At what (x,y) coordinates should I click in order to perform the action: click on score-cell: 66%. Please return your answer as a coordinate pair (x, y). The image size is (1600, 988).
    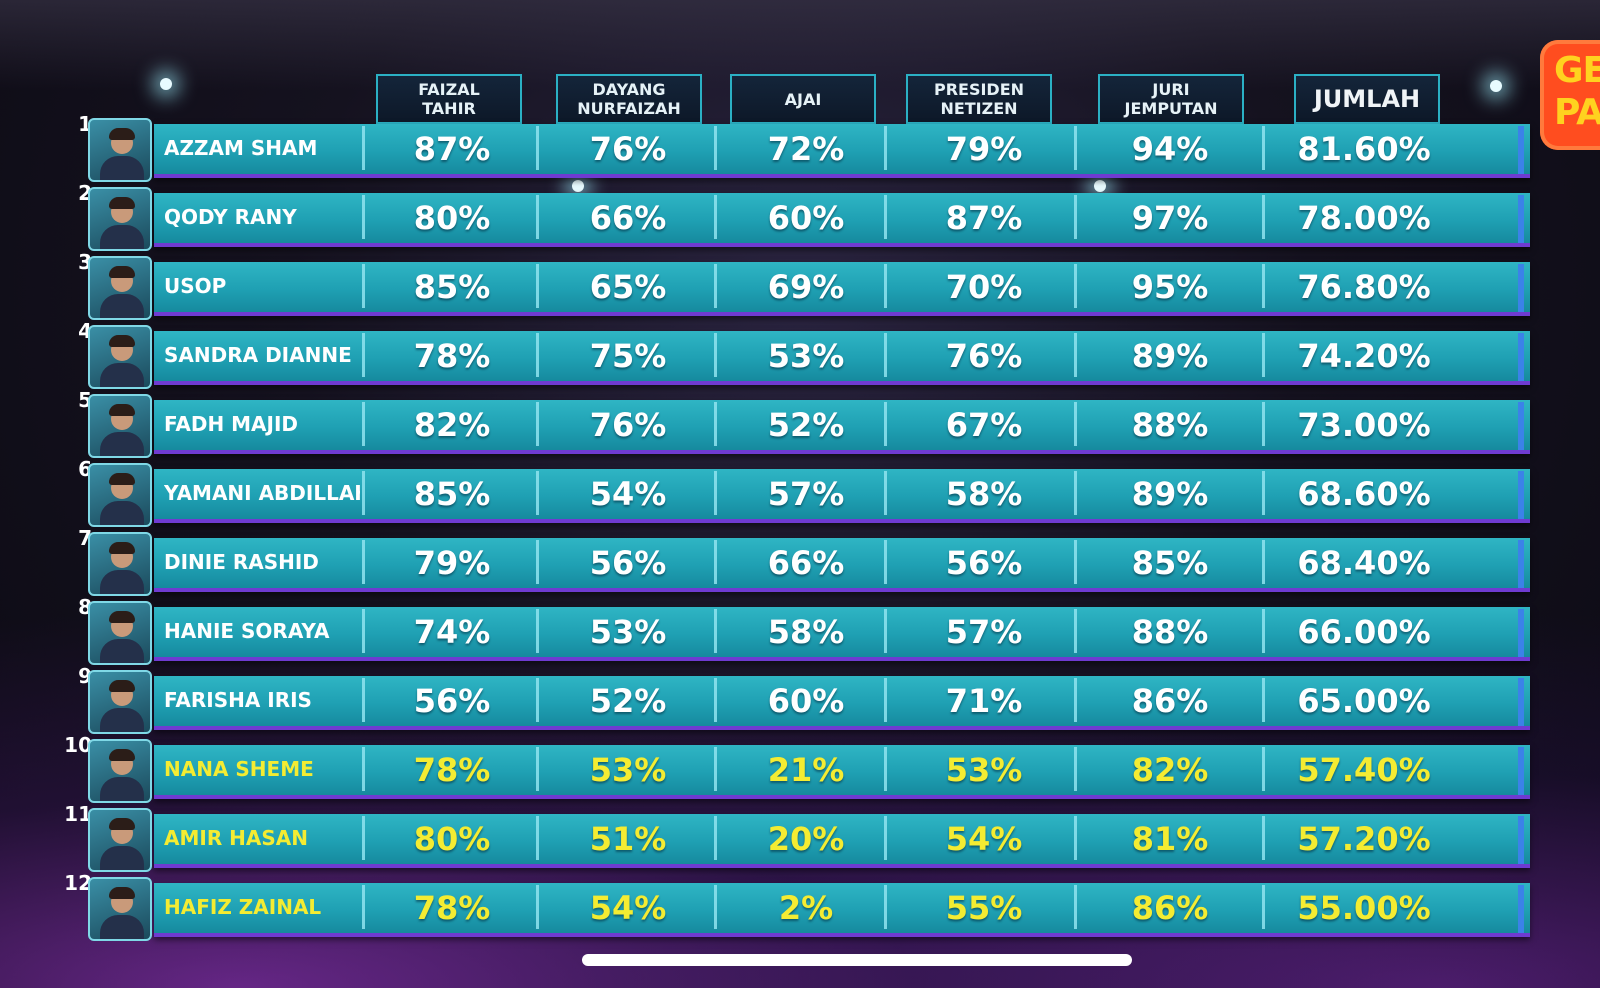
    Looking at the image, I should click on (628, 218).